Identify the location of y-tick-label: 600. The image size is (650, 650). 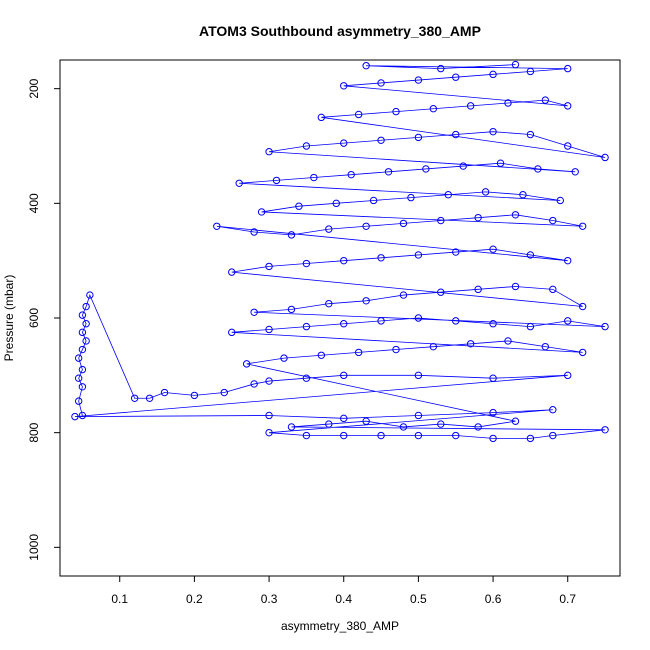
(34, 318).